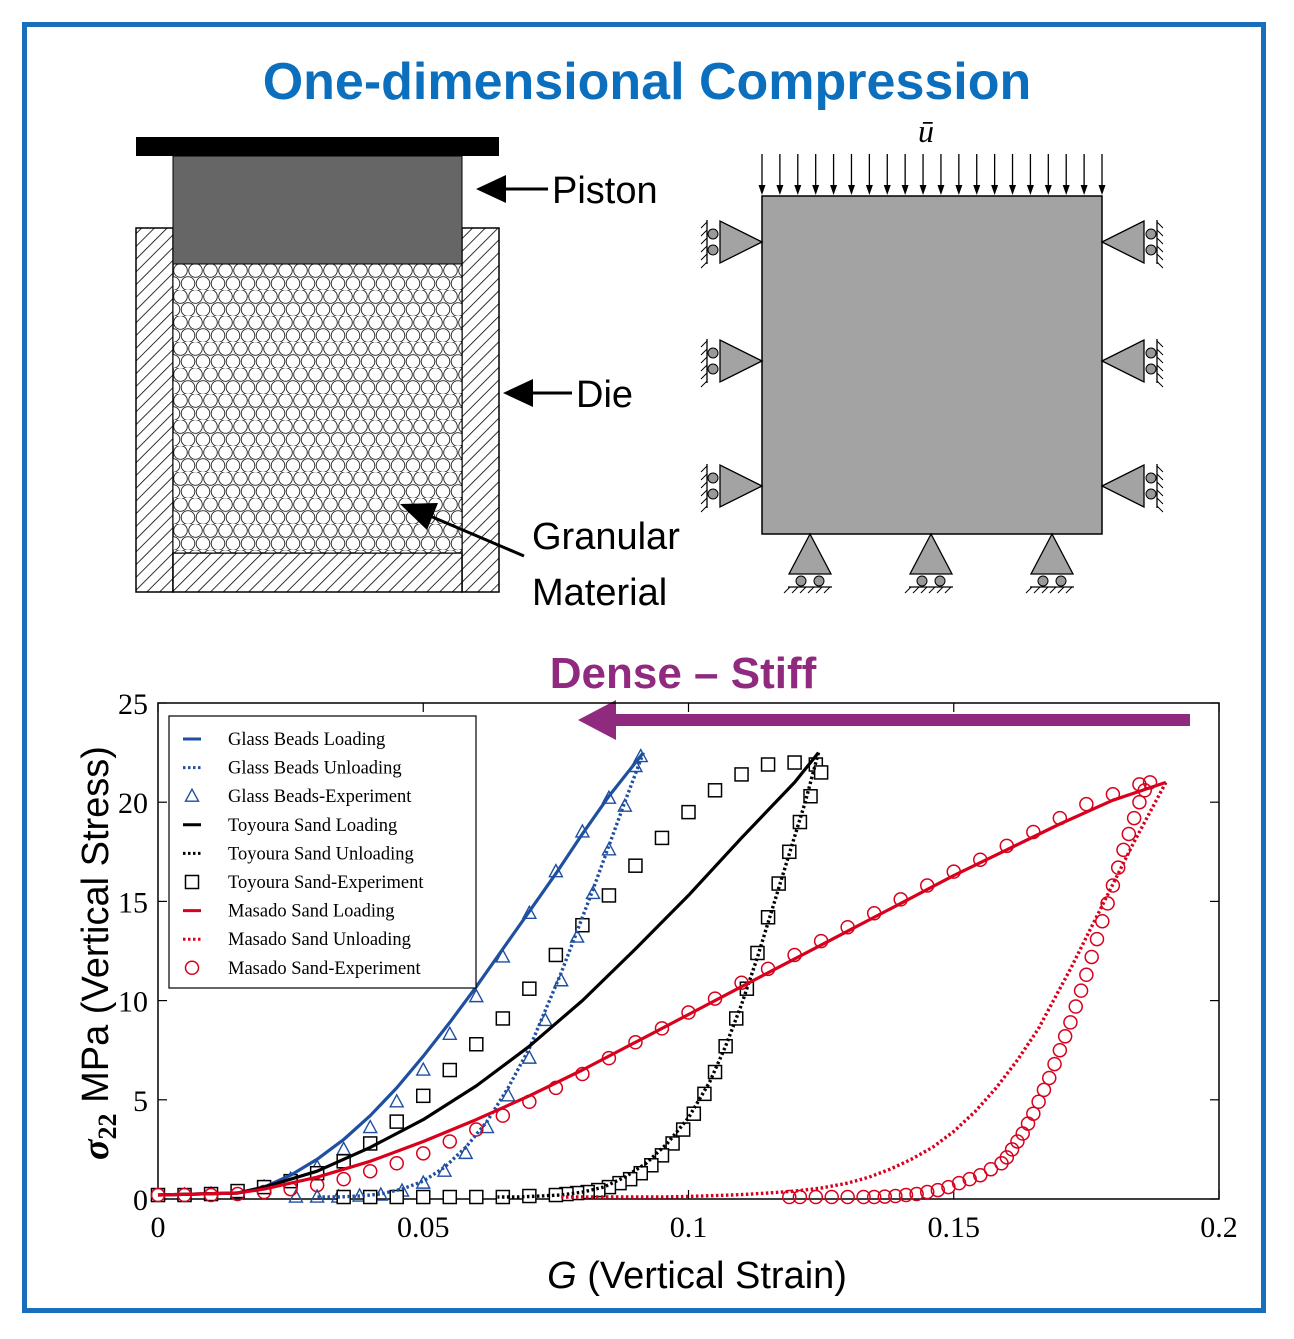  I want to click on die-label: Die, so click(604, 395).